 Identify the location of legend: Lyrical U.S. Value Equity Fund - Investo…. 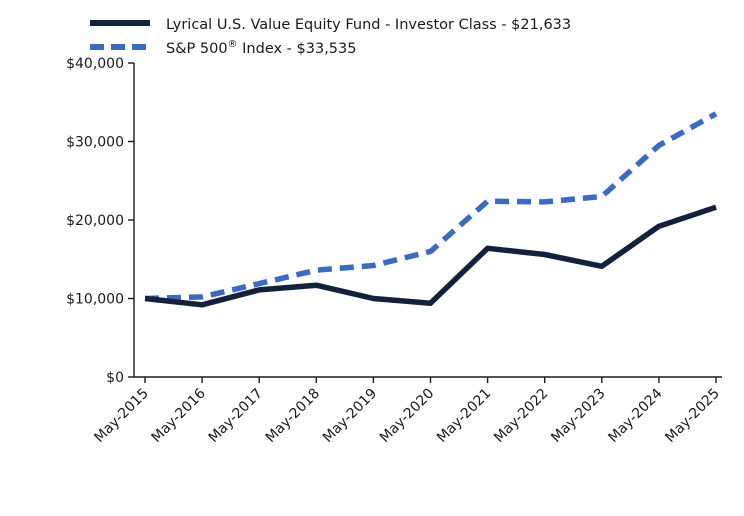
(330, 37).